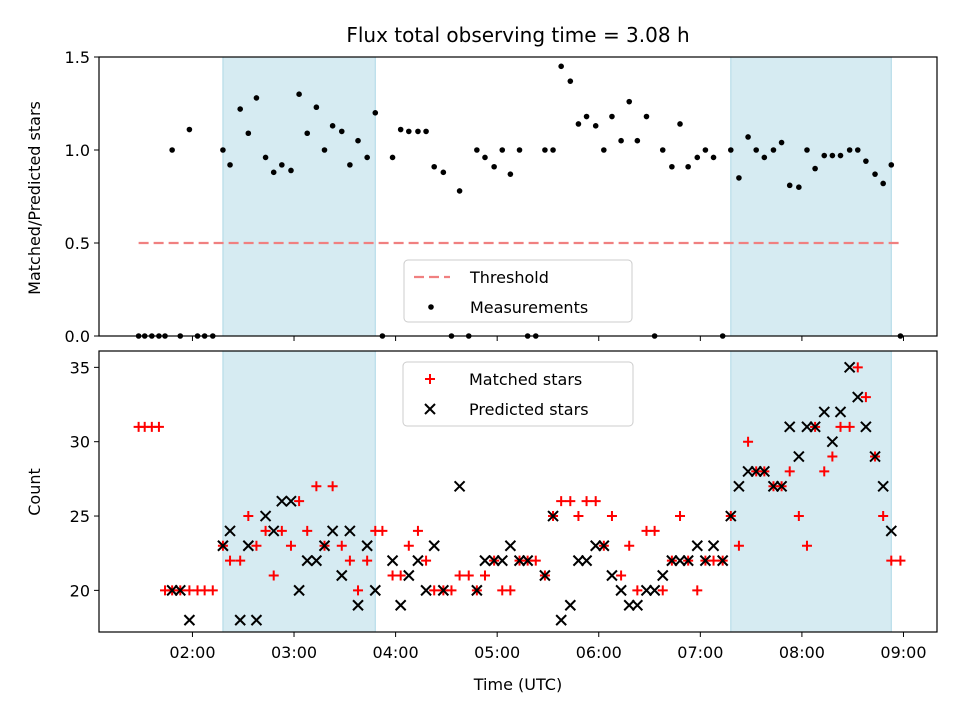 Image resolution: width=960 pixels, height=724 pixels. I want to click on legend: Threshold Measurements, so click(518, 291).